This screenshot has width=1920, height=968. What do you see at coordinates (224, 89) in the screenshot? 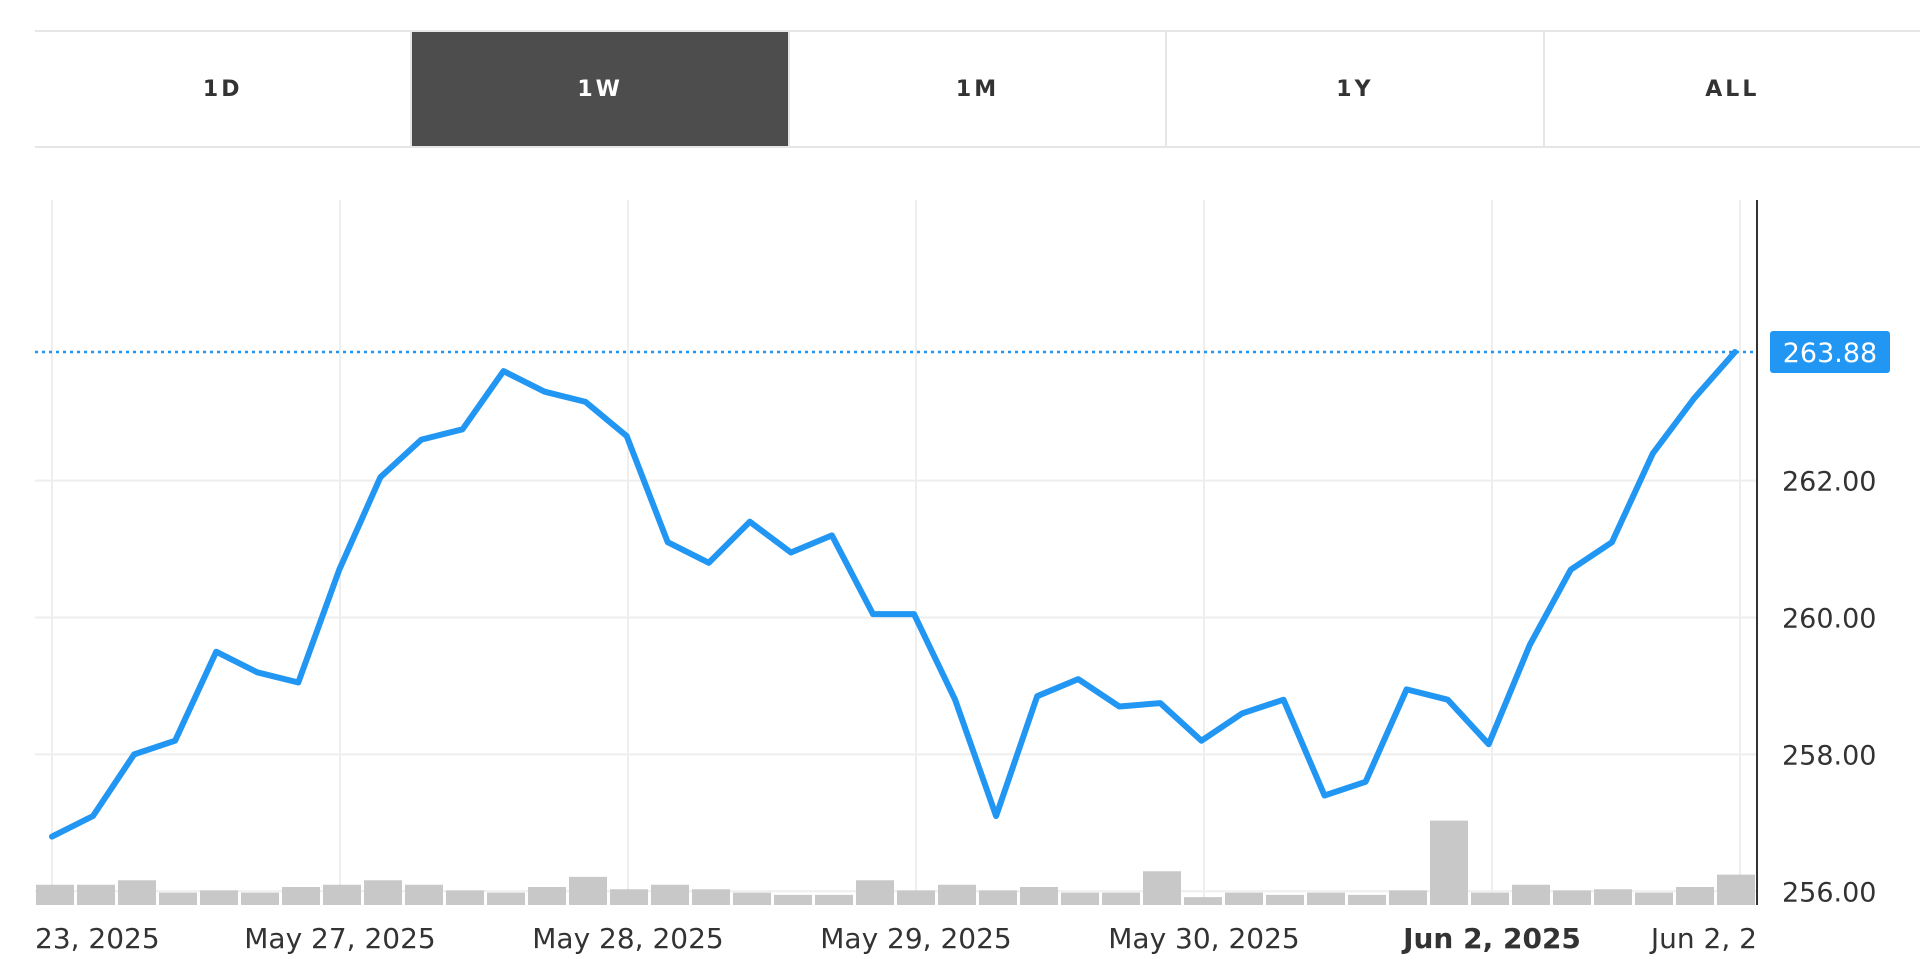
I see `tab-1d: 1D` at bounding box center [224, 89].